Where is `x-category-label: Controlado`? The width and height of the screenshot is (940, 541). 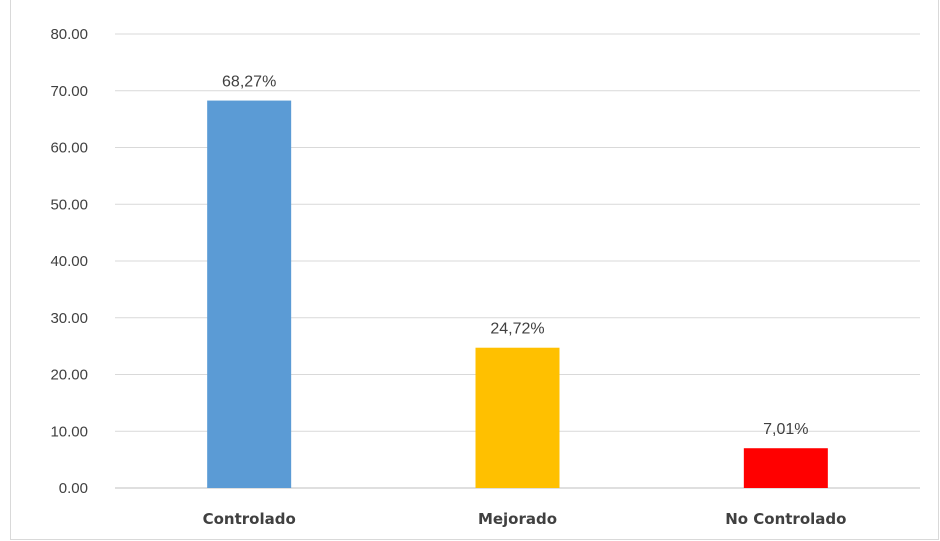 x-category-label: Controlado is located at coordinates (249, 519).